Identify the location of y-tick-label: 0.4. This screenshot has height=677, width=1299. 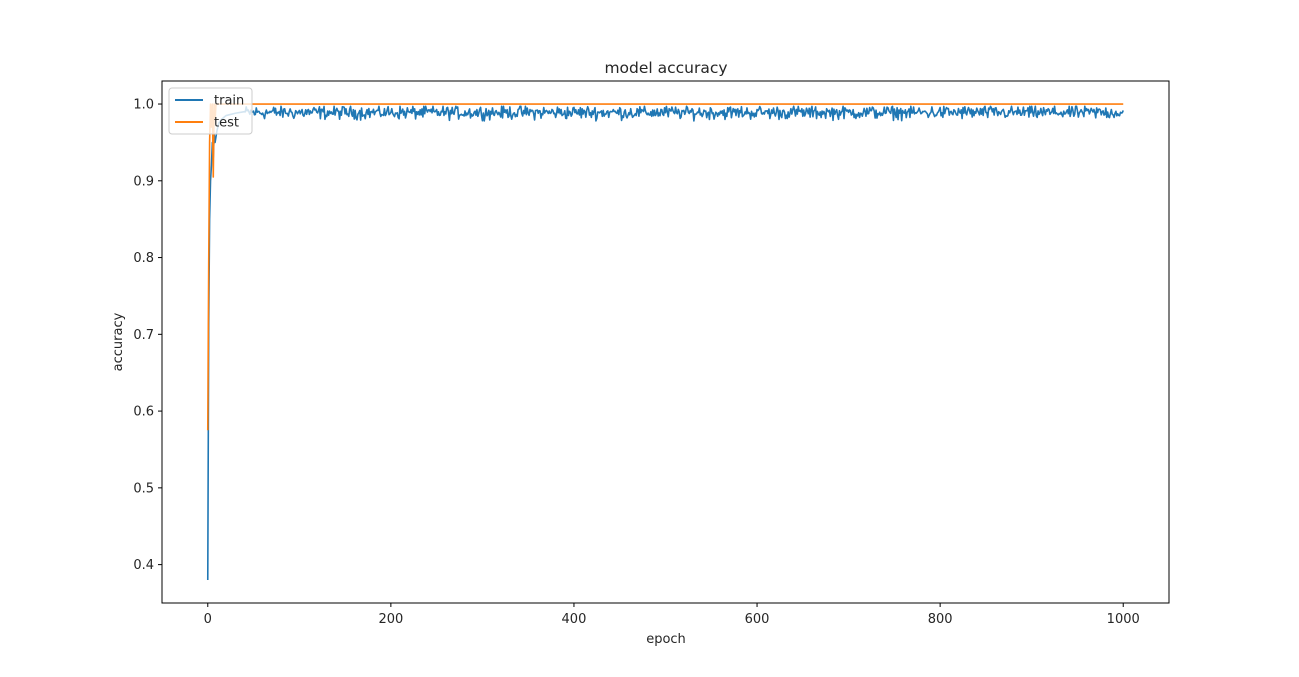
(143, 565).